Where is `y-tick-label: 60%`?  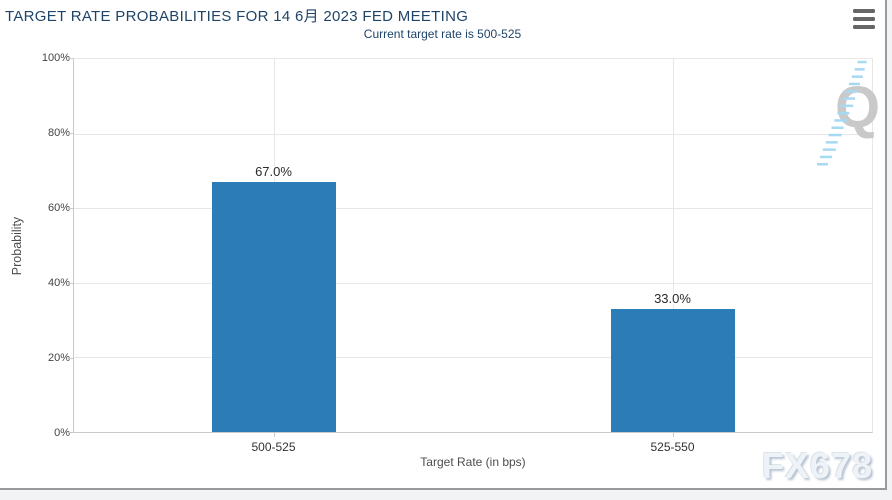 y-tick-label: 60% is located at coordinates (58, 208).